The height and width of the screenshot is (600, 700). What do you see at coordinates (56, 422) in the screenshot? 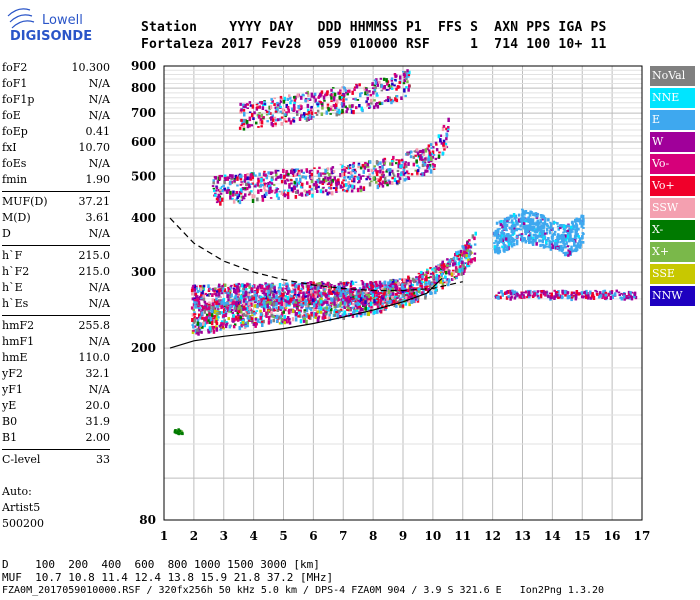
I see `param-row-b0: B0 31.9` at bounding box center [56, 422].